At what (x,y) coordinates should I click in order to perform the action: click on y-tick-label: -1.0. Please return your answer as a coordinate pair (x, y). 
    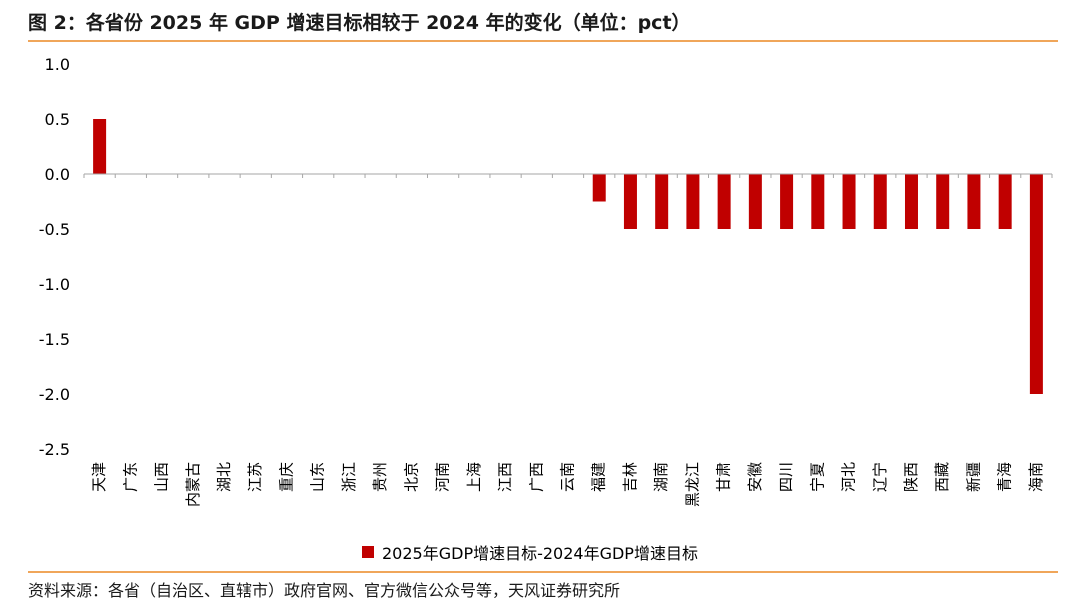
    Looking at the image, I should click on (54, 284).